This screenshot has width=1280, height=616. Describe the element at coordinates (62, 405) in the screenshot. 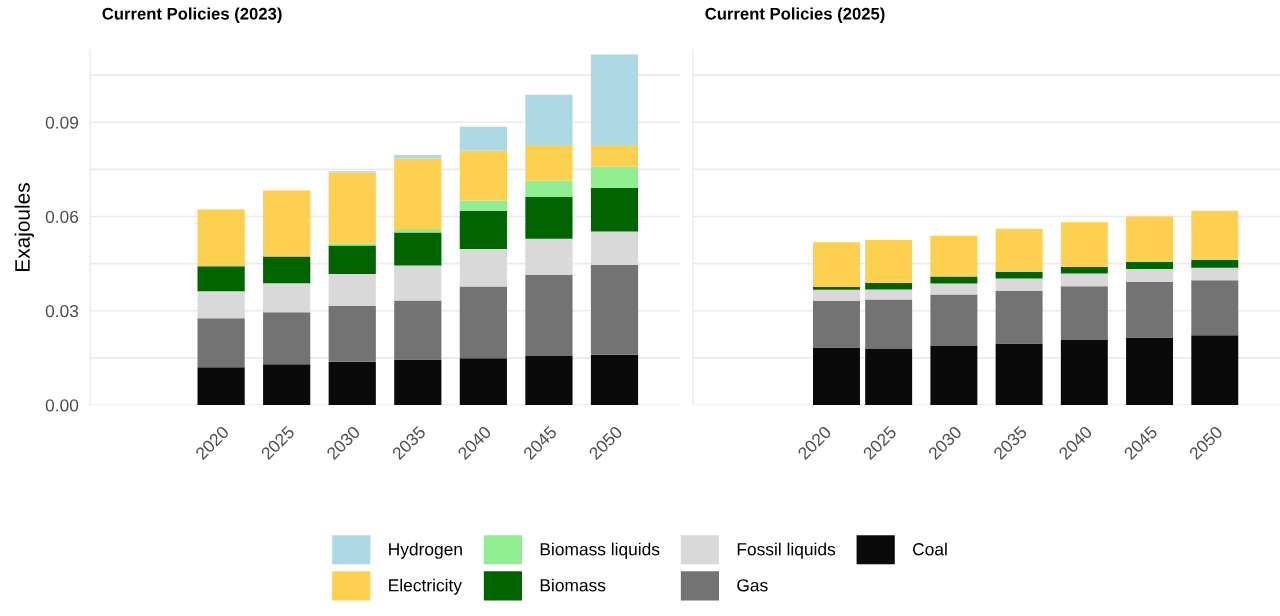

I see `y-tick-label: 0.00` at that location.